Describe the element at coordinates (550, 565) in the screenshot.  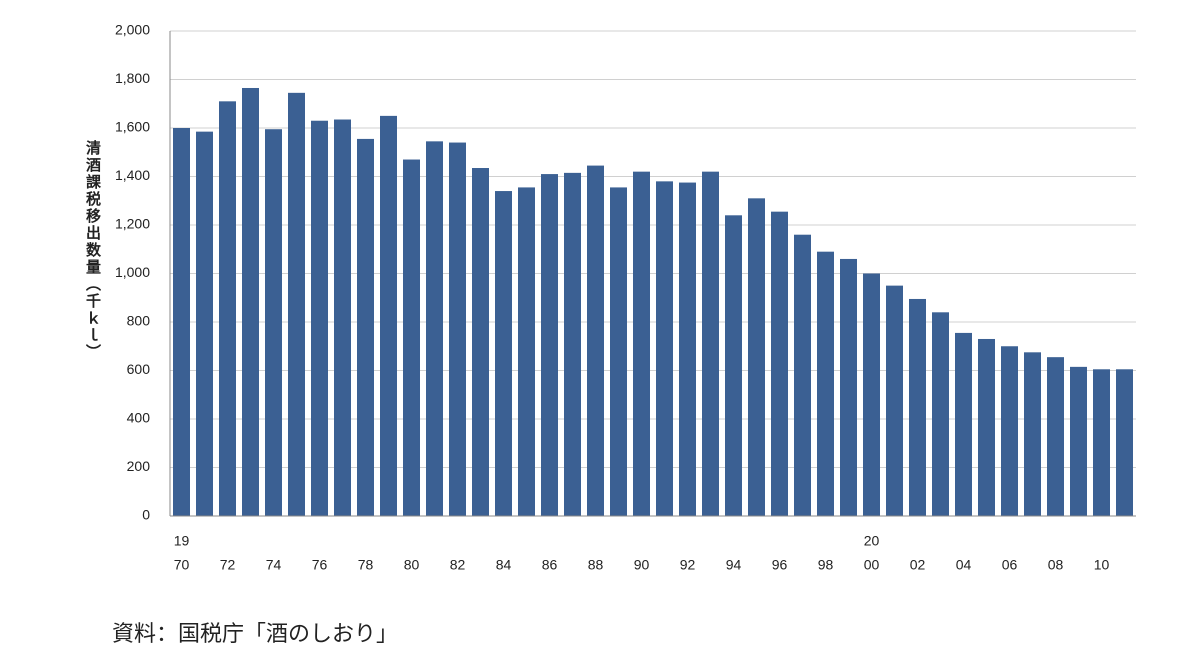
I see `x-tick-label: 86` at that location.